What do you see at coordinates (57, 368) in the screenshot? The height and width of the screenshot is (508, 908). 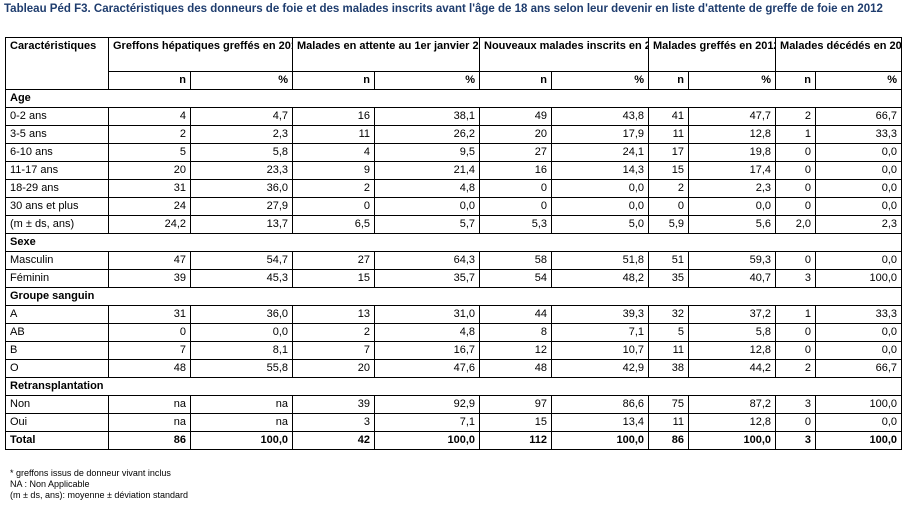 I see `row-label: O` at bounding box center [57, 368].